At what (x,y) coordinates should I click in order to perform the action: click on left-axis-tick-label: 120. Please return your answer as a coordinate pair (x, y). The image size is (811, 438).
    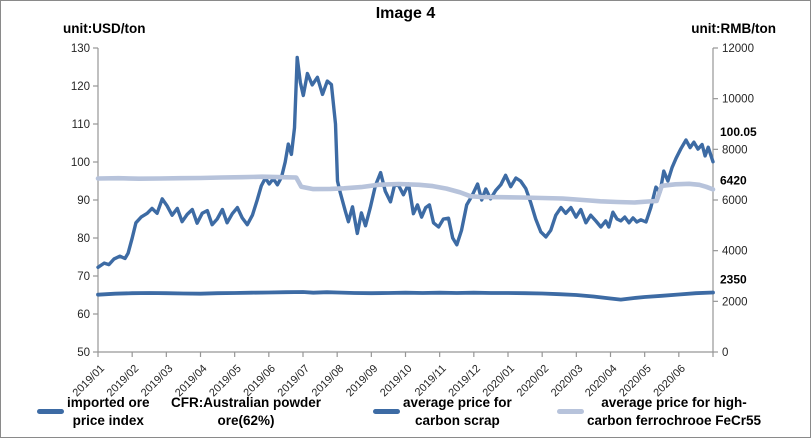
    Looking at the image, I should click on (80, 87).